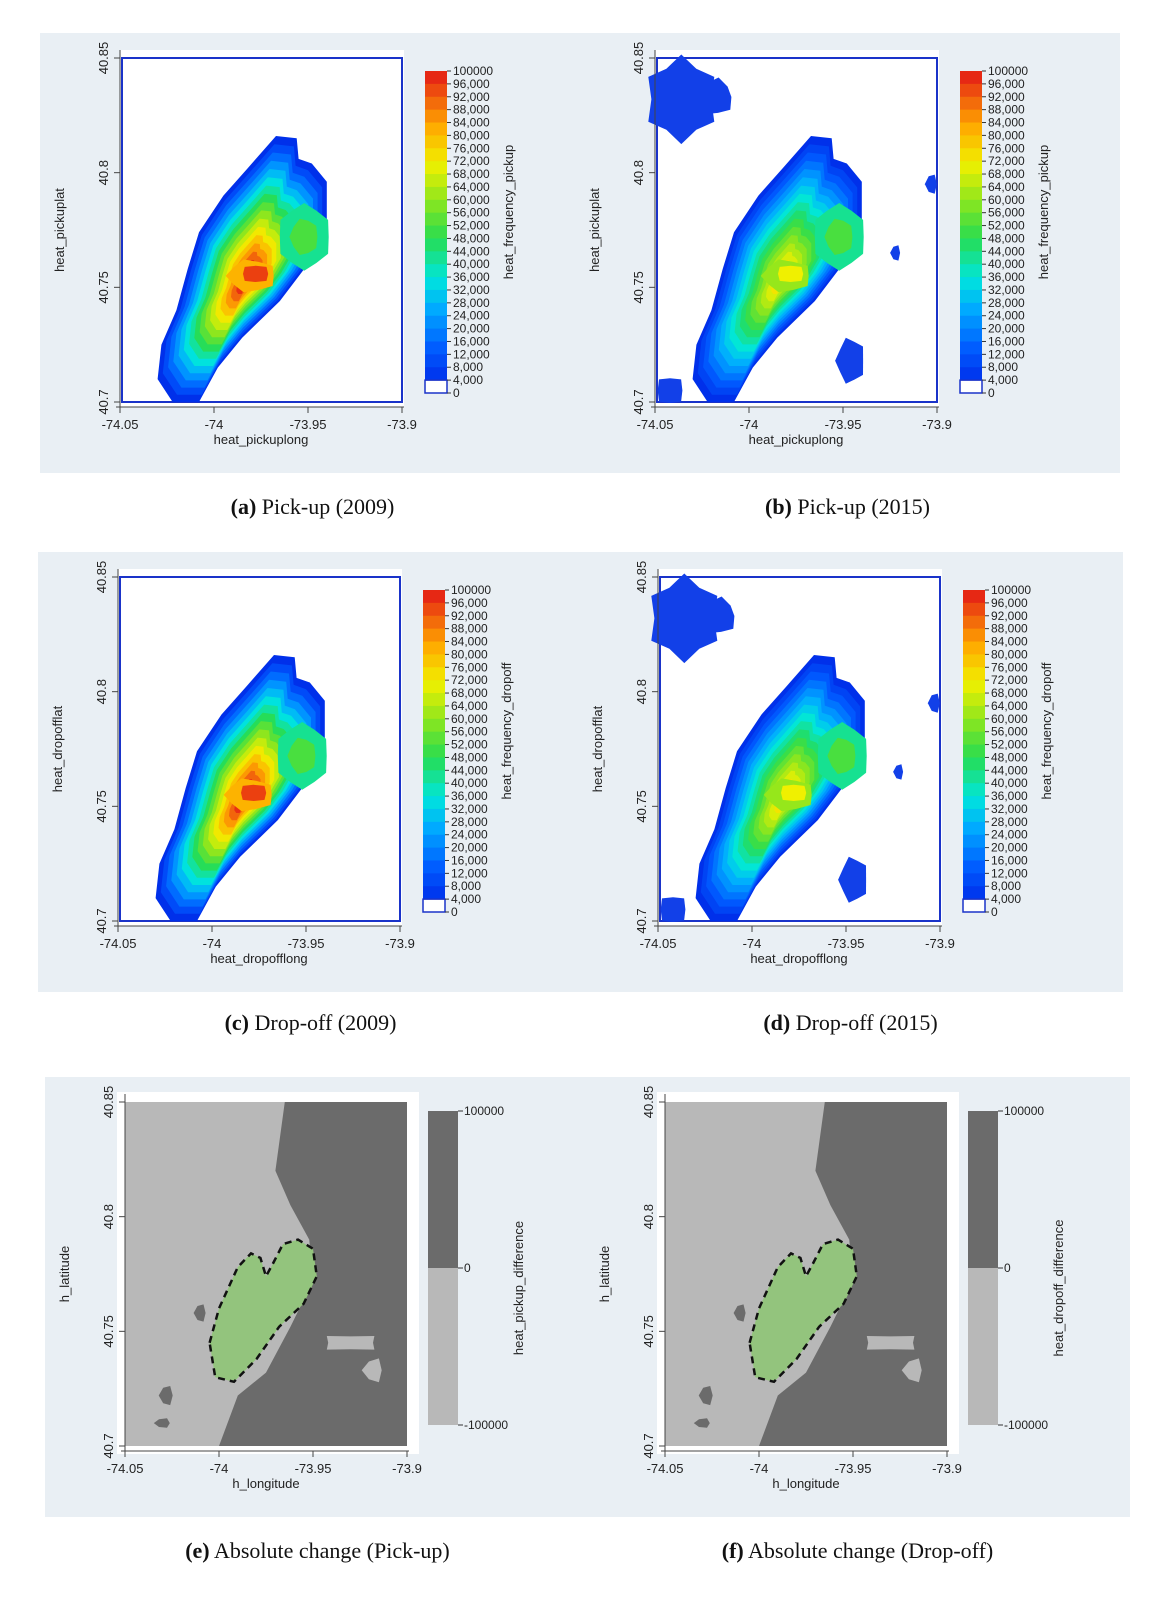  I want to click on colorbar-tick-label: 52,000, so click(1009, 745).